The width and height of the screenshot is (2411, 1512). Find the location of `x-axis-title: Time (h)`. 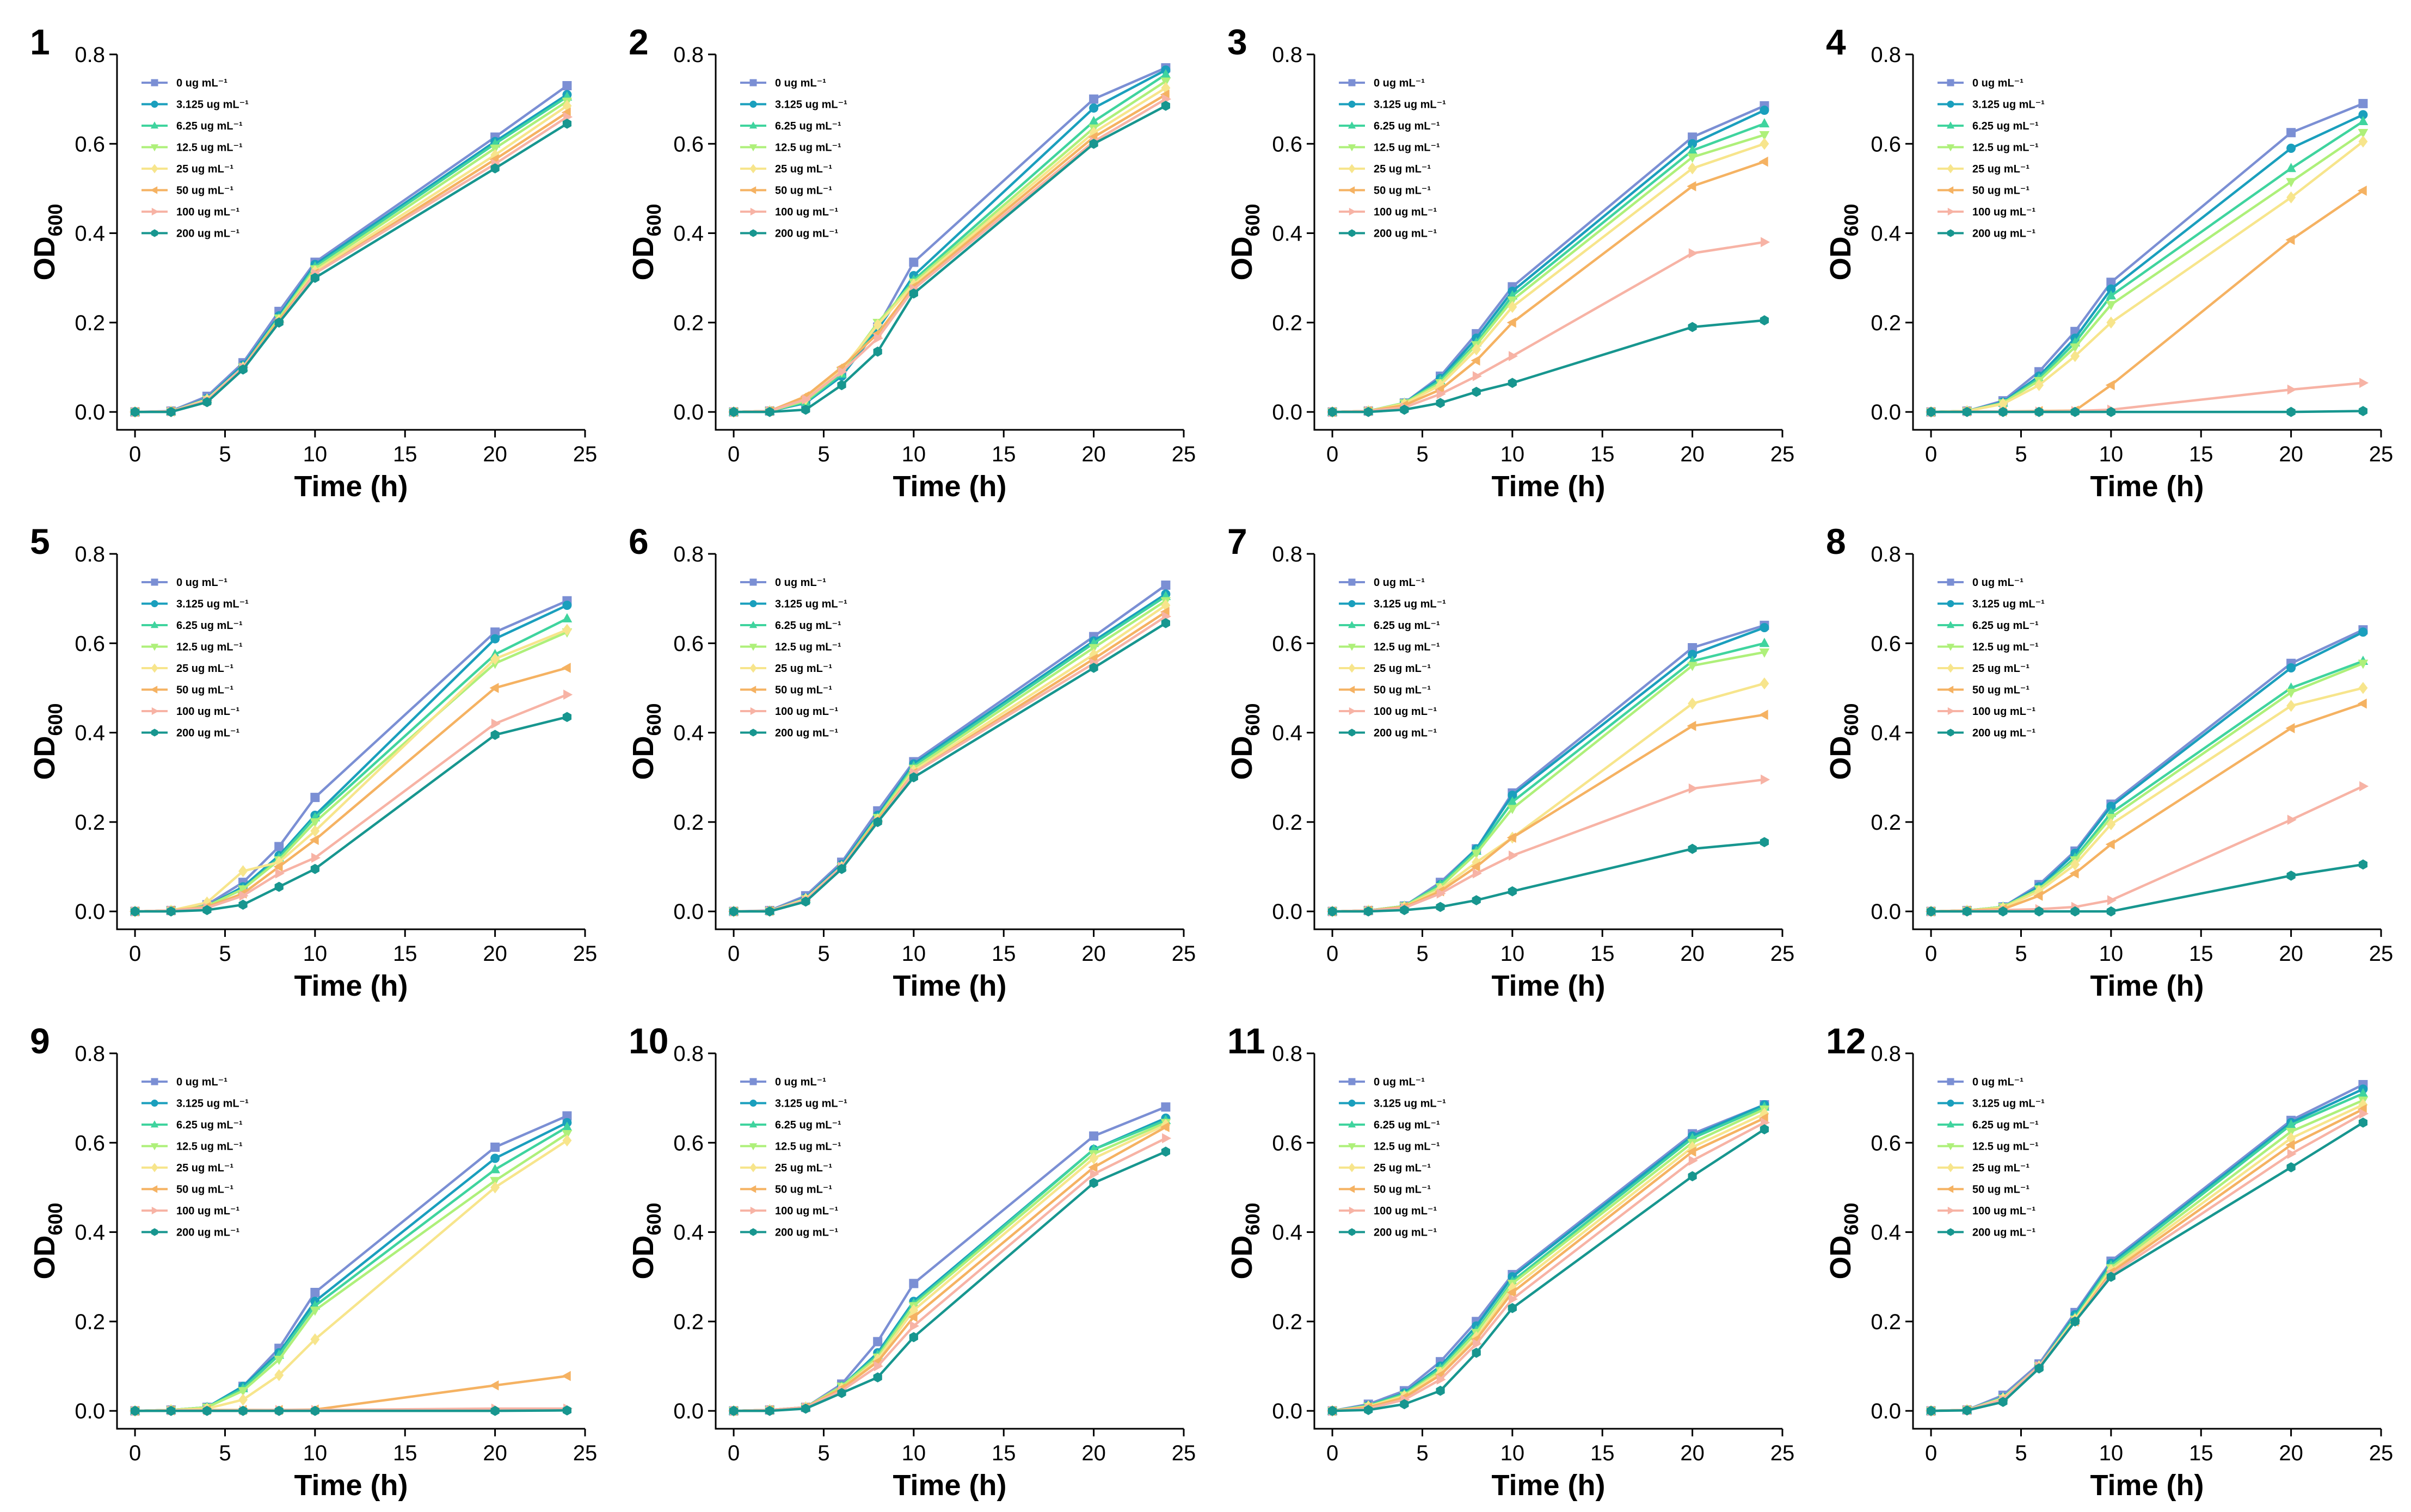

x-axis-title: Time (h) is located at coordinates (2147, 487).